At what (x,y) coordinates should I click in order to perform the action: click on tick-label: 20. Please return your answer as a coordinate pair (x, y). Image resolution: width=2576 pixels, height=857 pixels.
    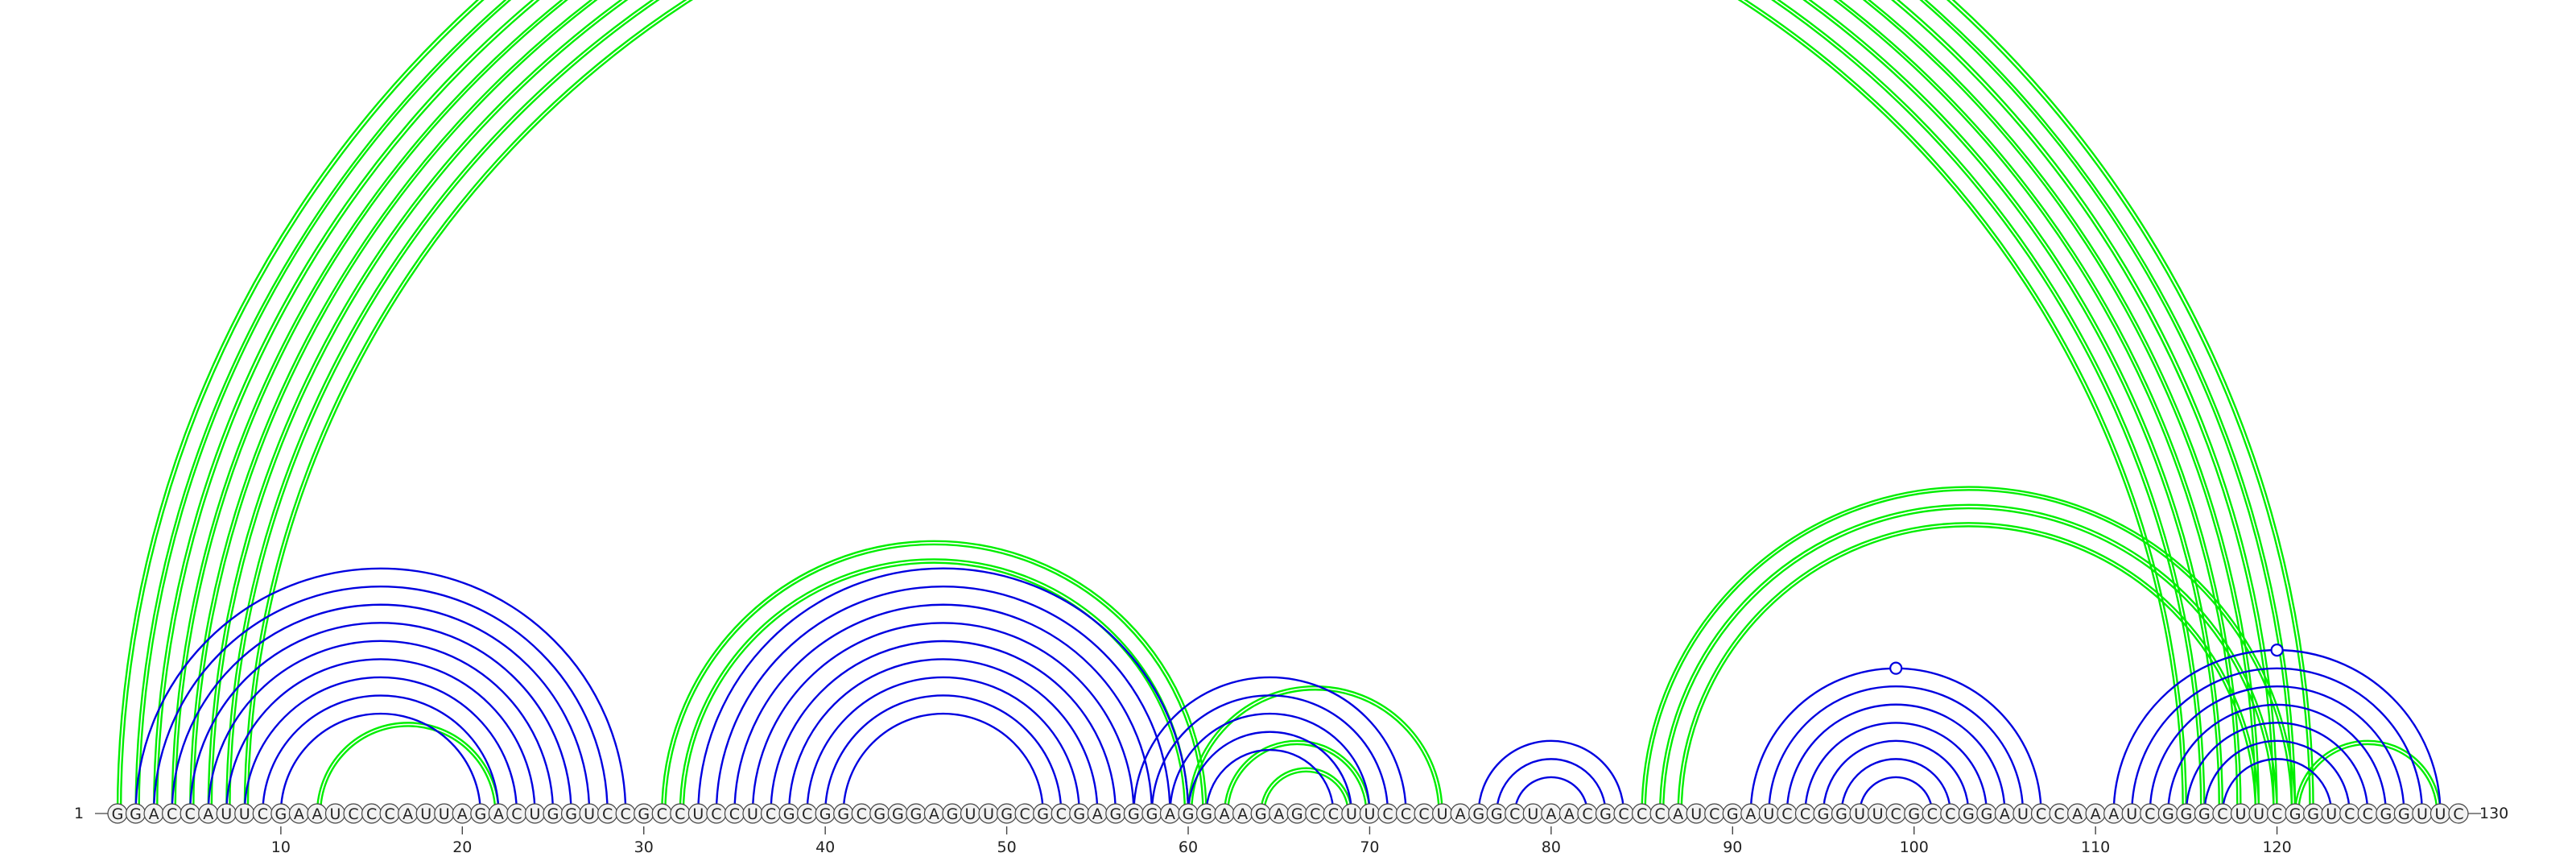
    Looking at the image, I should click on (462, 847).